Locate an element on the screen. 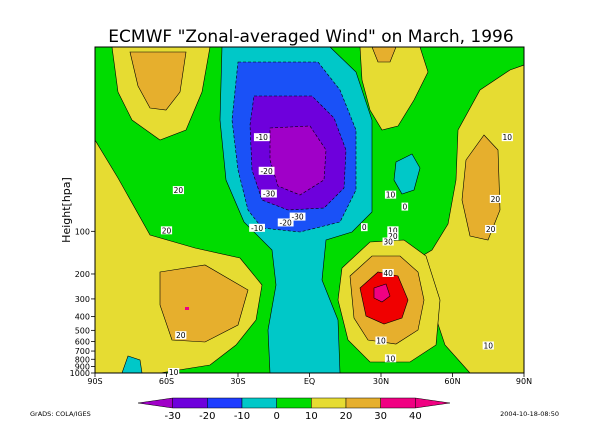 The width and height of the screenshot is (614, 434). contour-region-10-20-upper-30N is located at coordinates (394, 89).